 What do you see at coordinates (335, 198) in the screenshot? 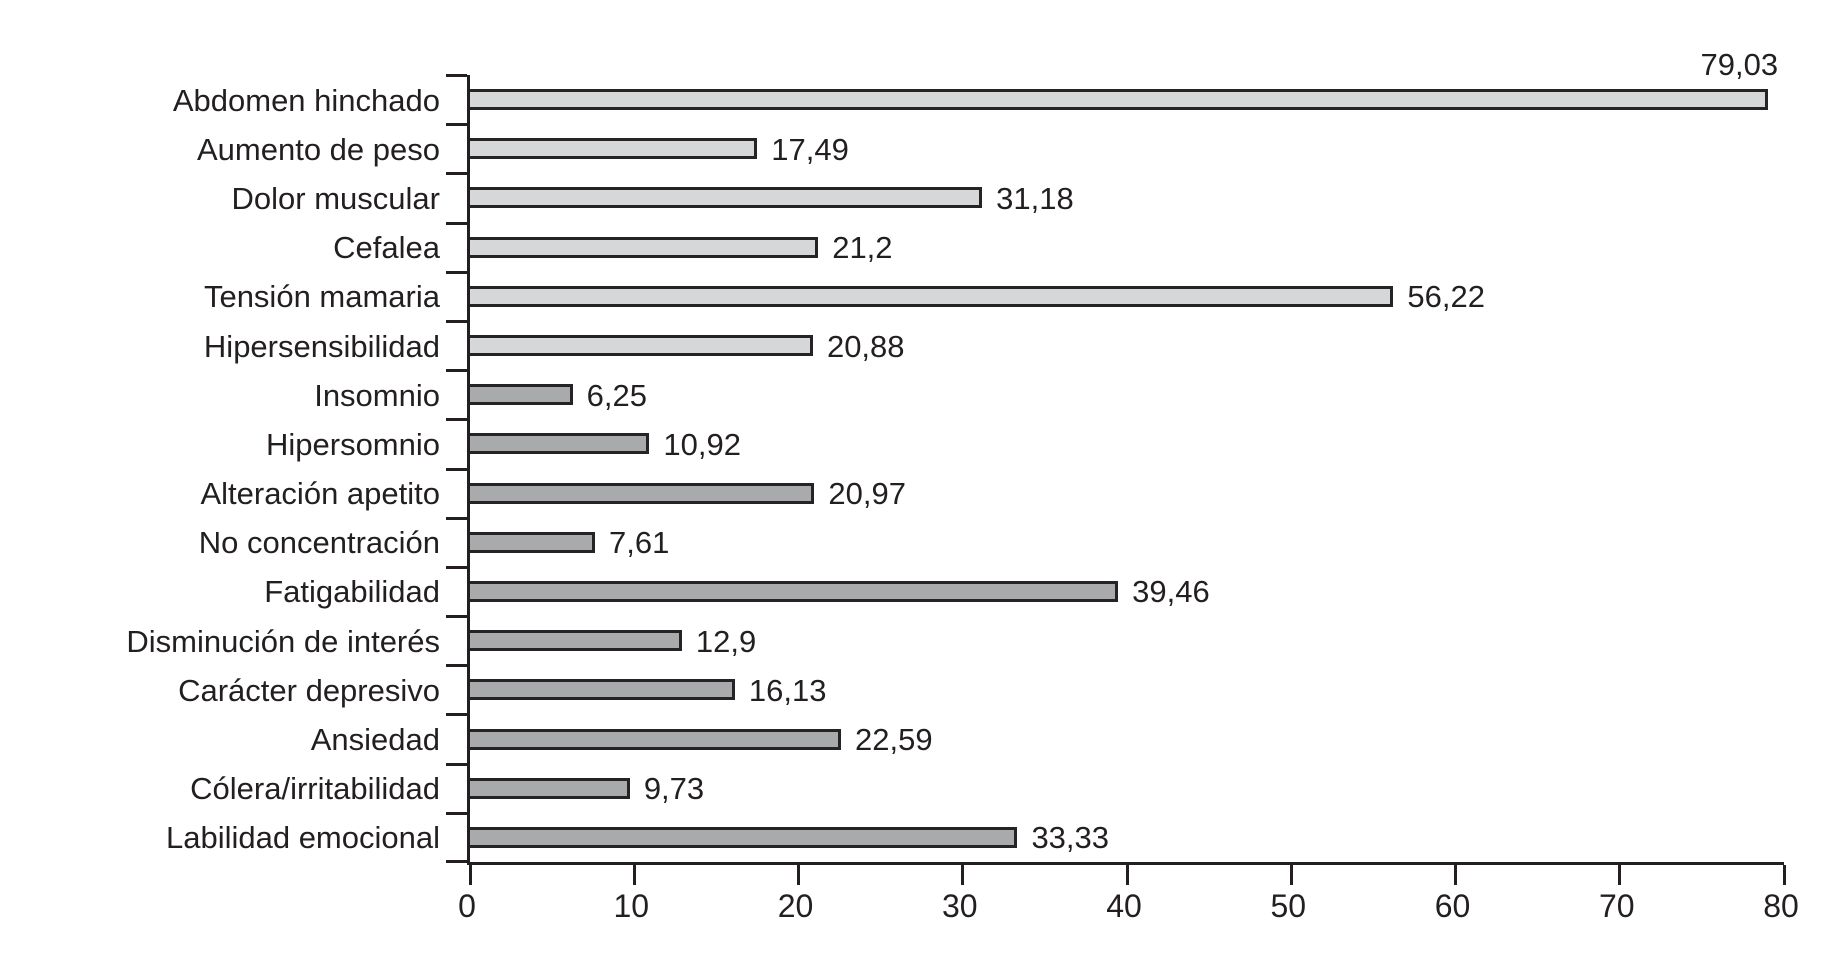
I see `category-label: Dolor muscular` at bounding box center [335, 198].